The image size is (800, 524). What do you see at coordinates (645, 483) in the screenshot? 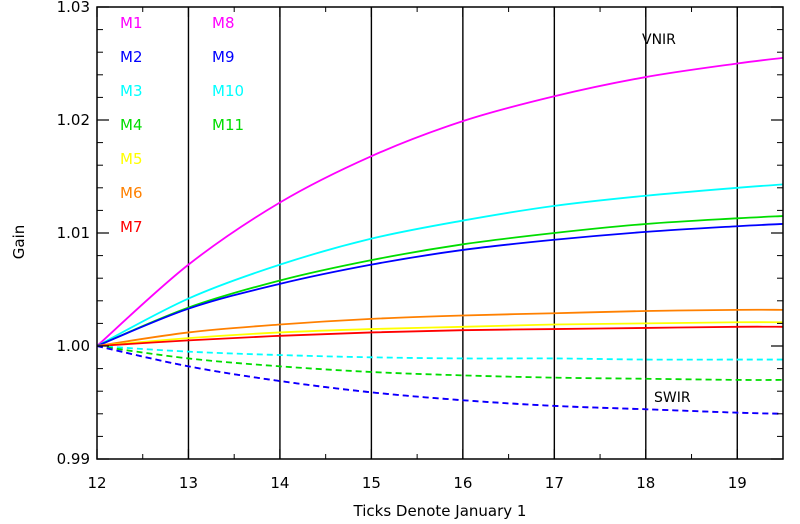
I see `x-tick-label: 18` at bounding box center [645, 483].